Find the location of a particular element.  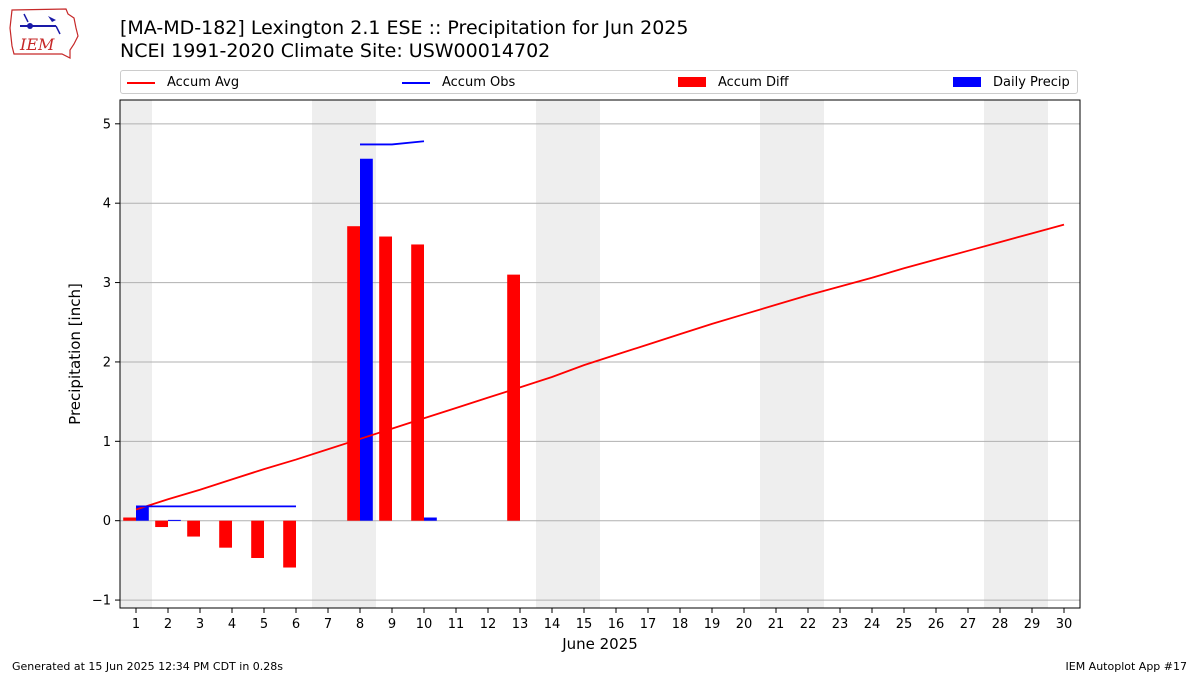

legend-swatch-accum-avg is located at coordinates (141, 83).